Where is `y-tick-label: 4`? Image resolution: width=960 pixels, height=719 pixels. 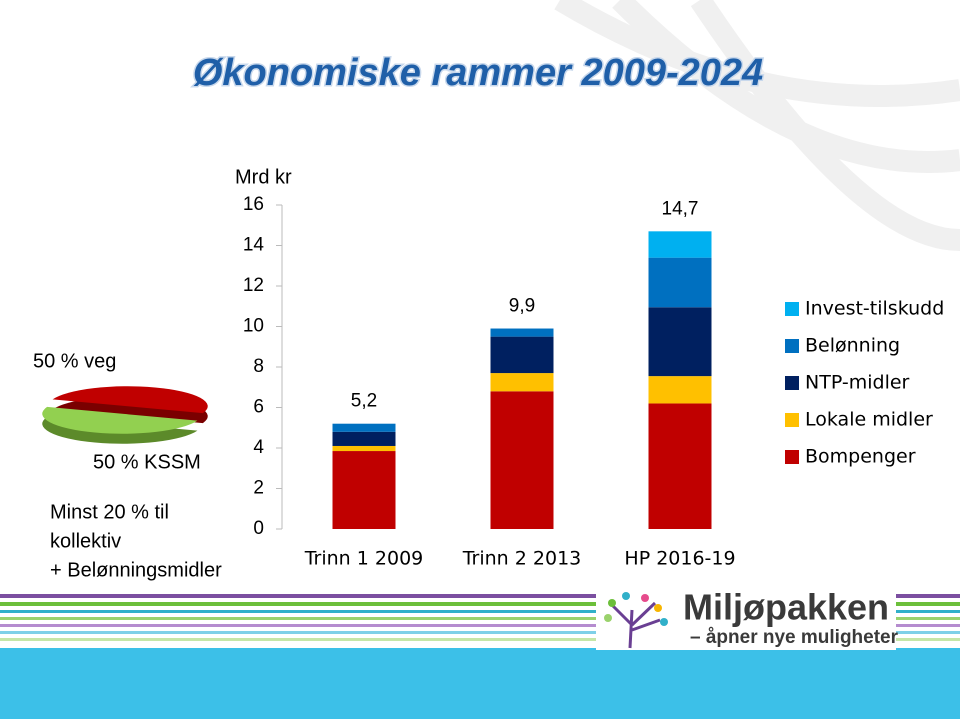 y-tick-label: 4 is located at coordinates (258, 447).